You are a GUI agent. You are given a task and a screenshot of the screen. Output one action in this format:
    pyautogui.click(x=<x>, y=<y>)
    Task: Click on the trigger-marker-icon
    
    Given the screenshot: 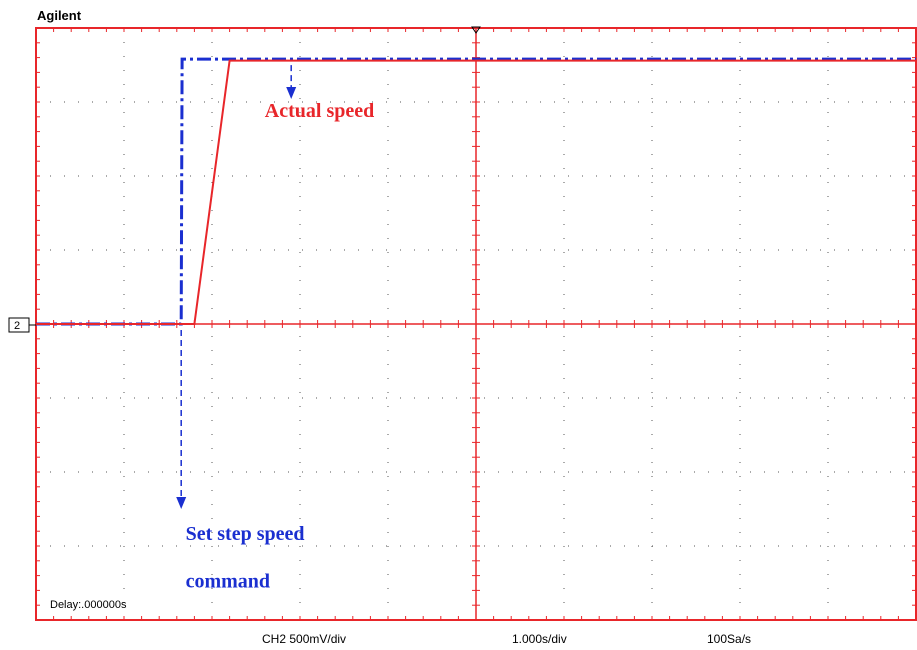 What is the action you would take?
    pyautogui.click(x=476, y=30)
    